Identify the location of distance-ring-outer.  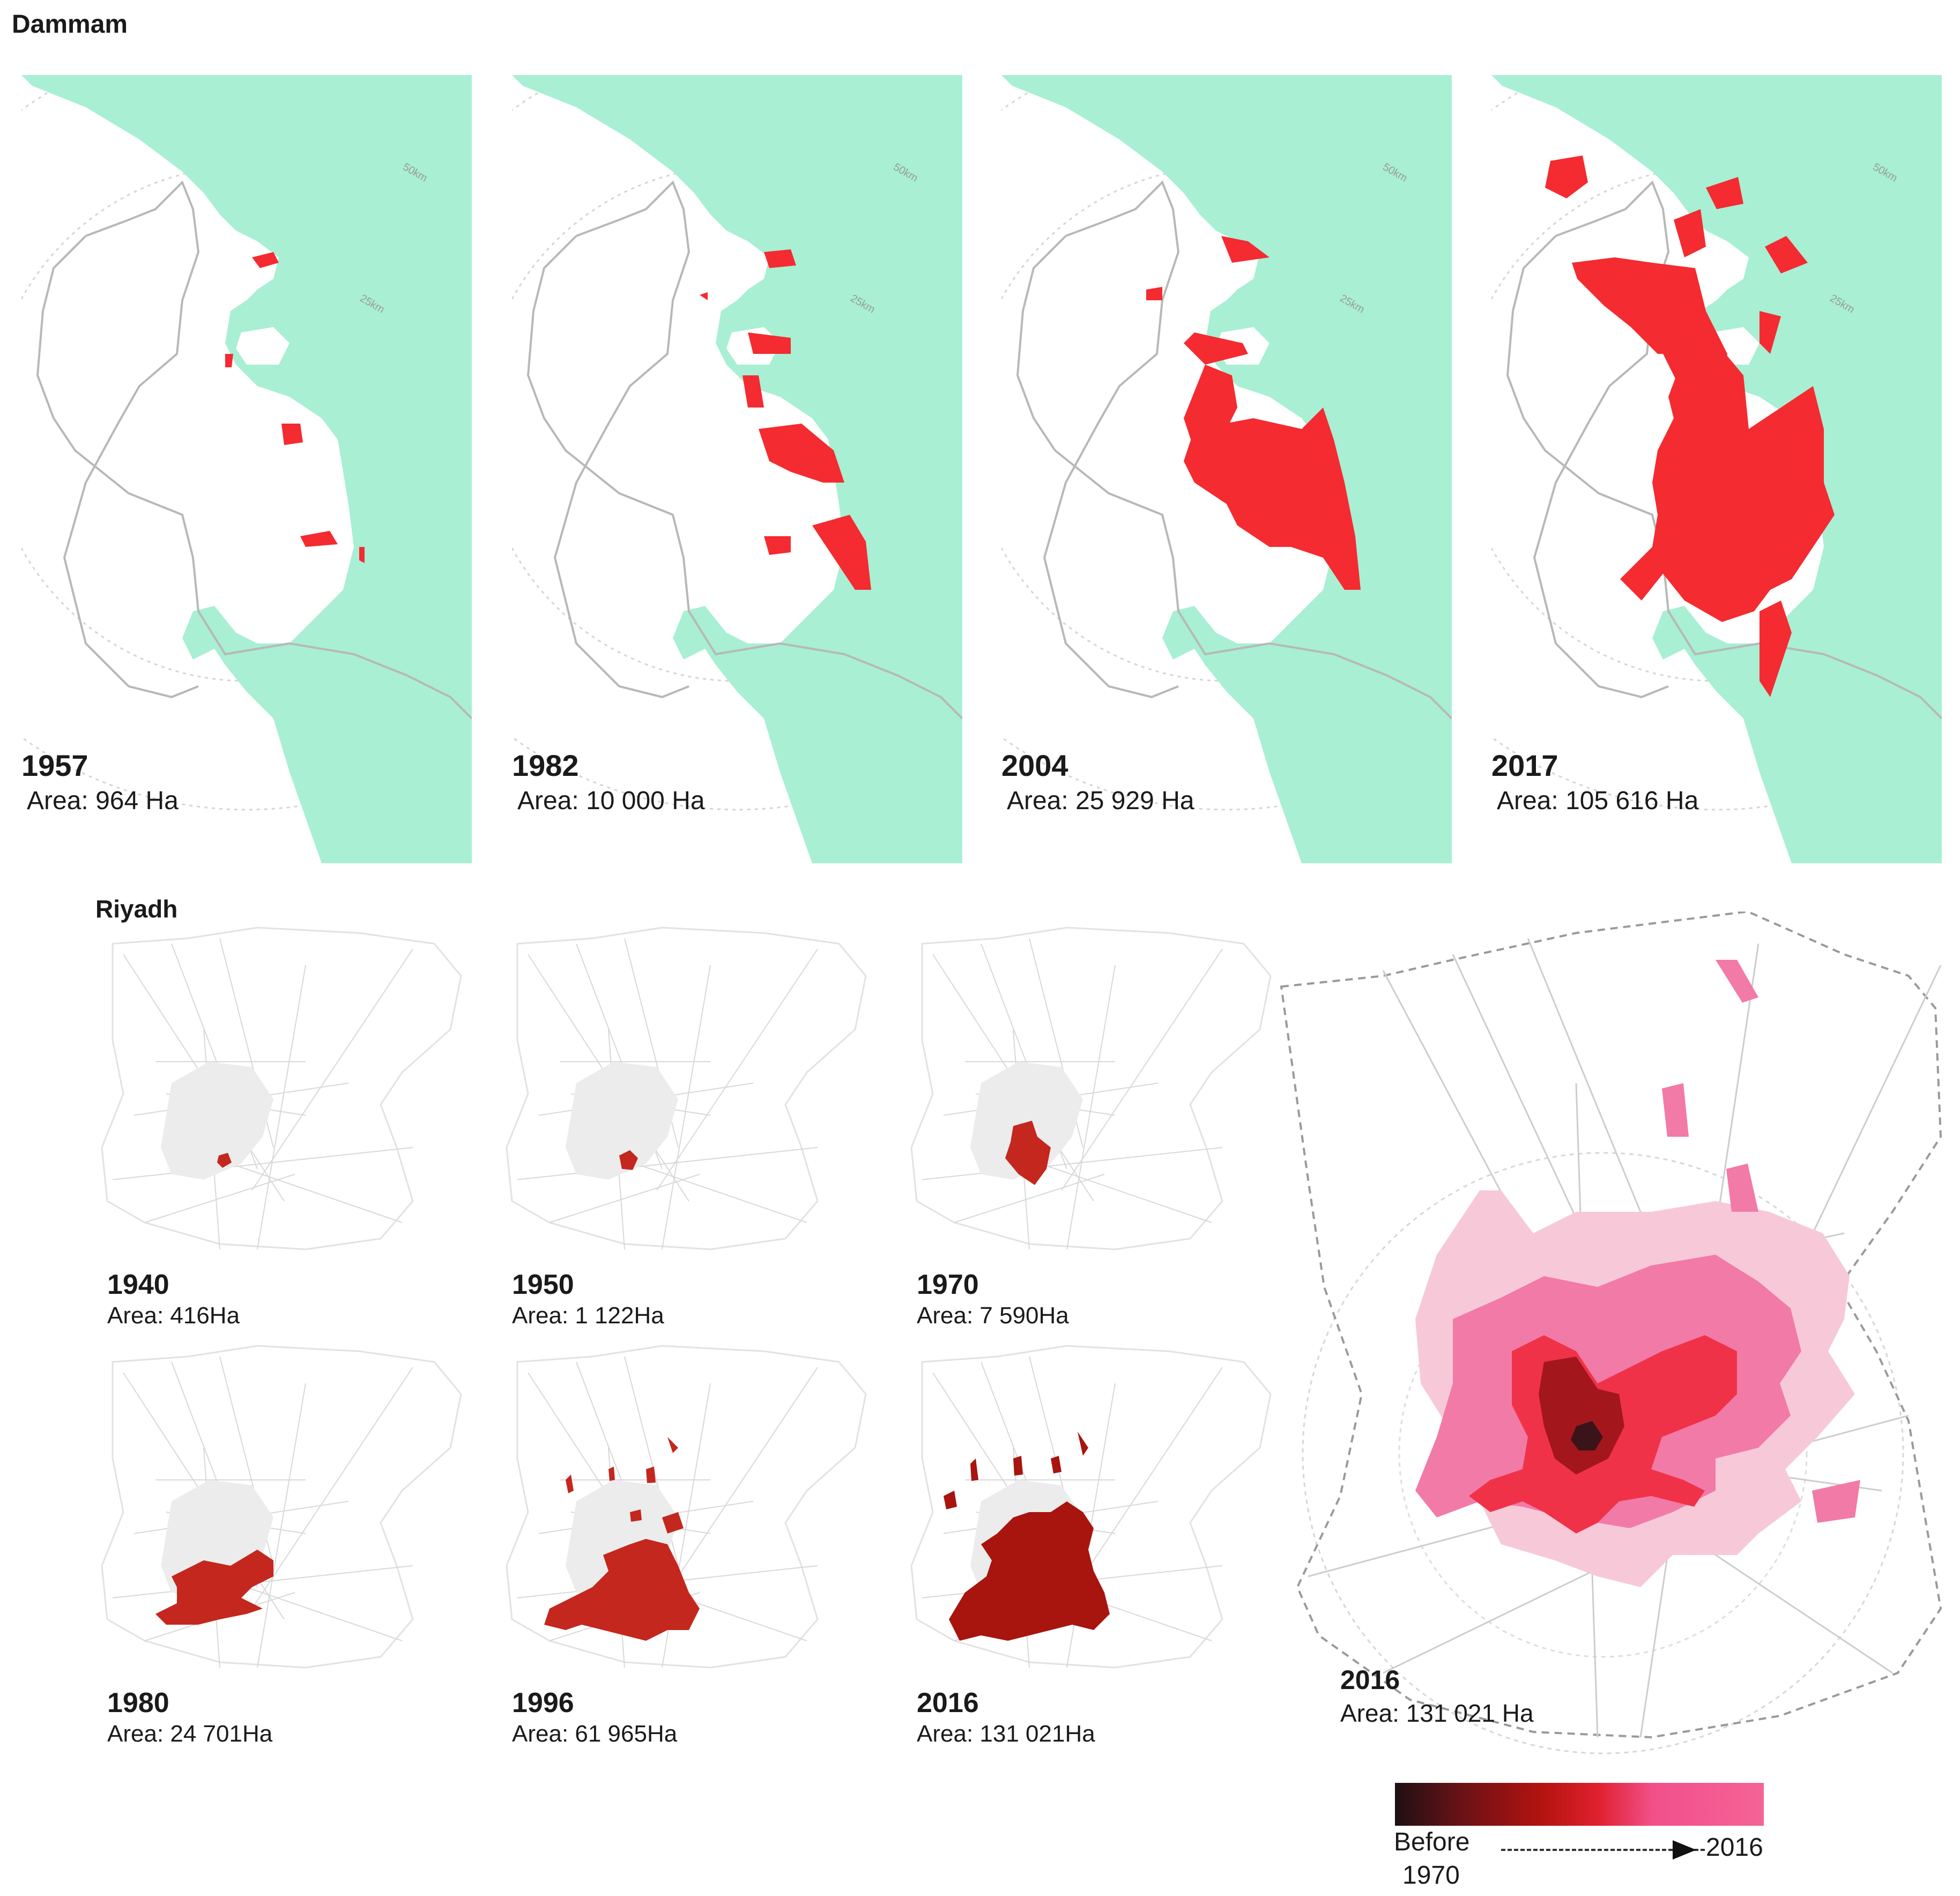
(1603, 1453).